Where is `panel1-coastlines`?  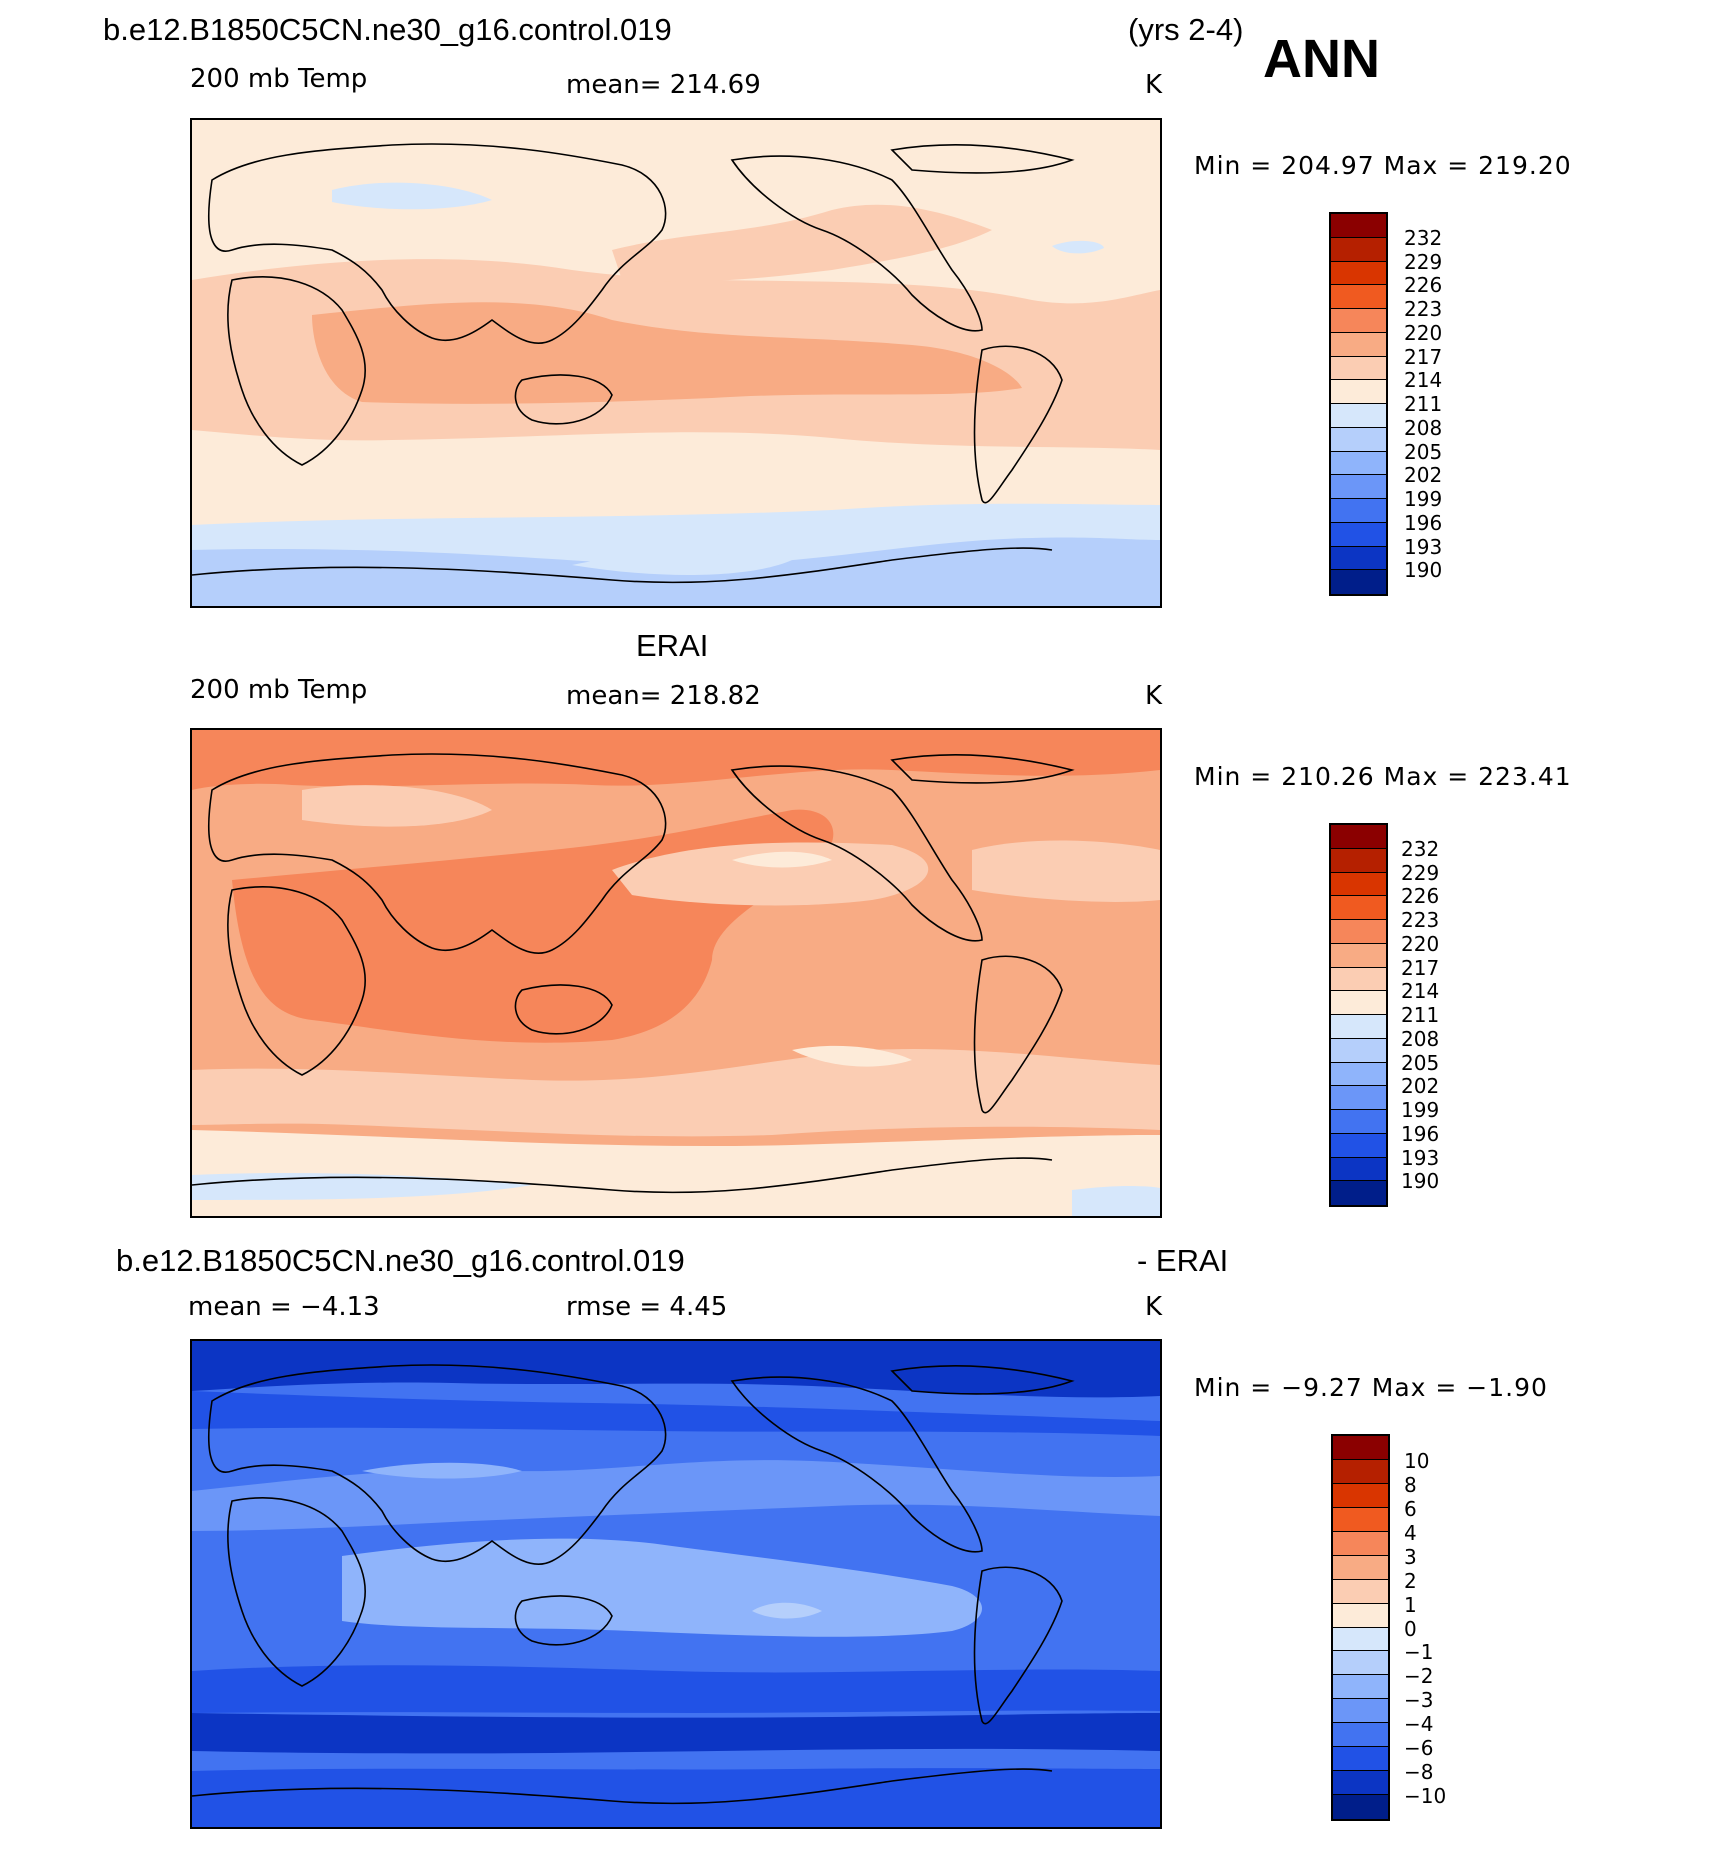
panel1-coastlines is located at coordinates (633, 363).